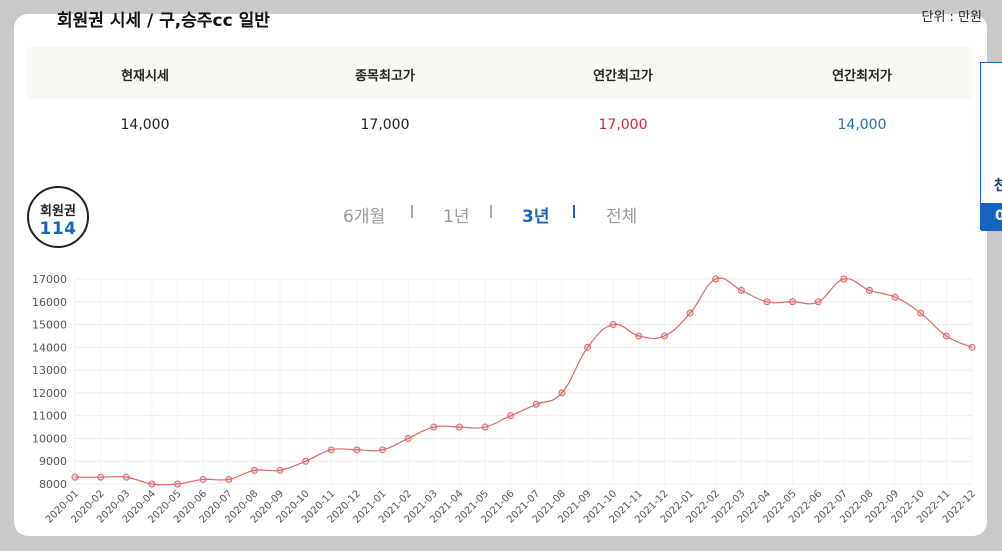  What do you see at coordinates (49, 416) in the screenshot?
I see `y-tick-label: 11000` at bounding box center [49, 416].